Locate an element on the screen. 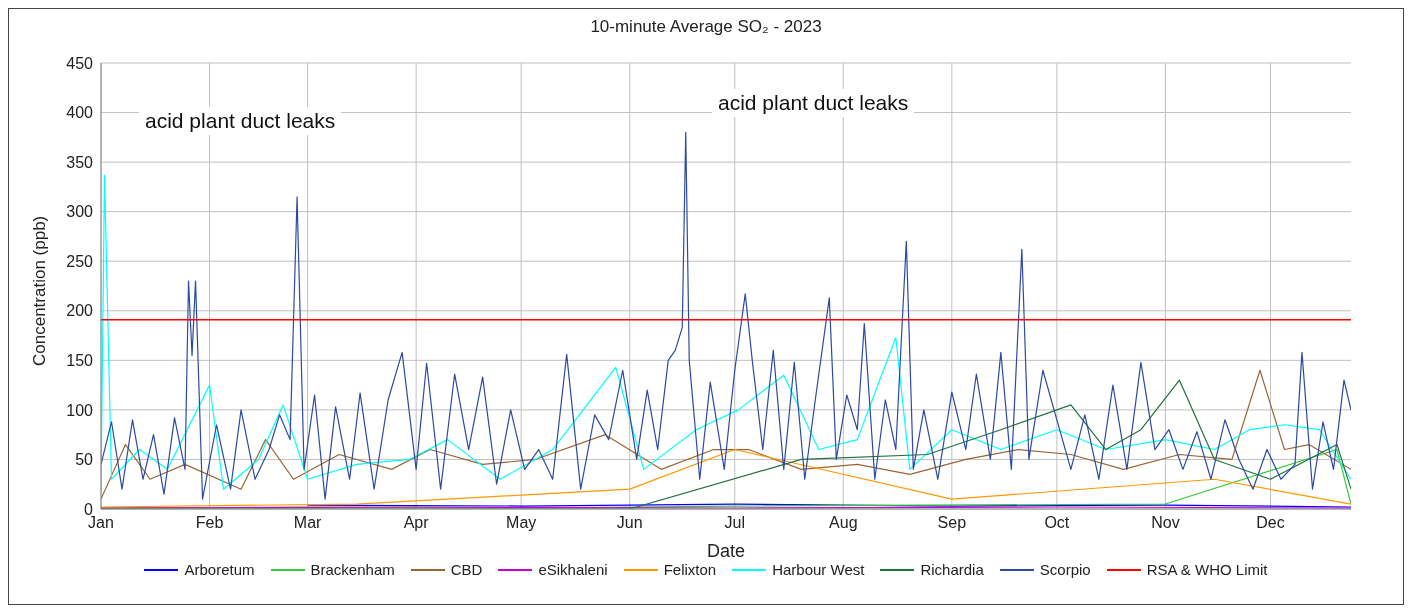  x-tick-label: Apr is located at coordinates (416, 523).